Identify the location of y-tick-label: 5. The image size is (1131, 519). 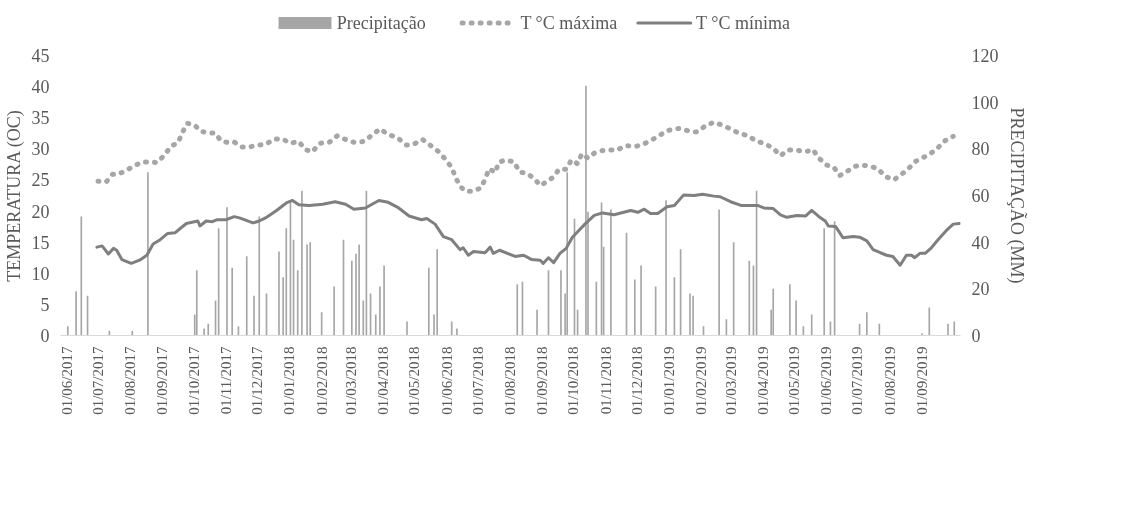
(45, 304).